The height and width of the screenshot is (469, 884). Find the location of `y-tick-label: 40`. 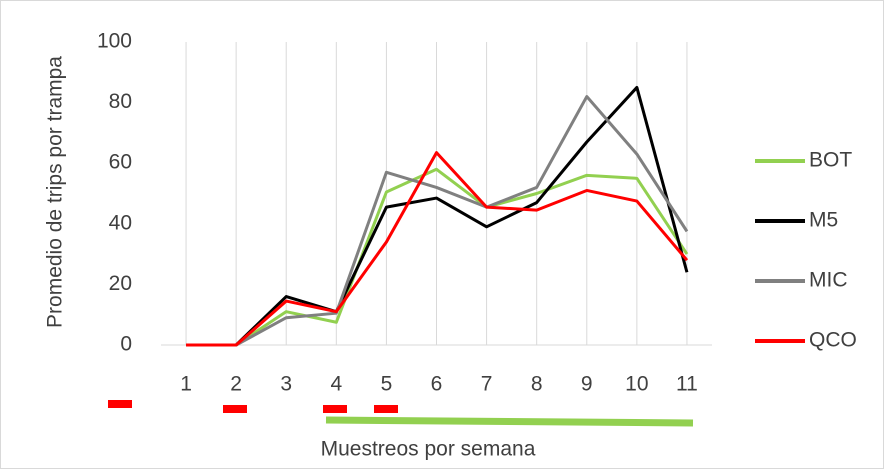

y-tick-label: 40 is located at coordinates (120, 222).